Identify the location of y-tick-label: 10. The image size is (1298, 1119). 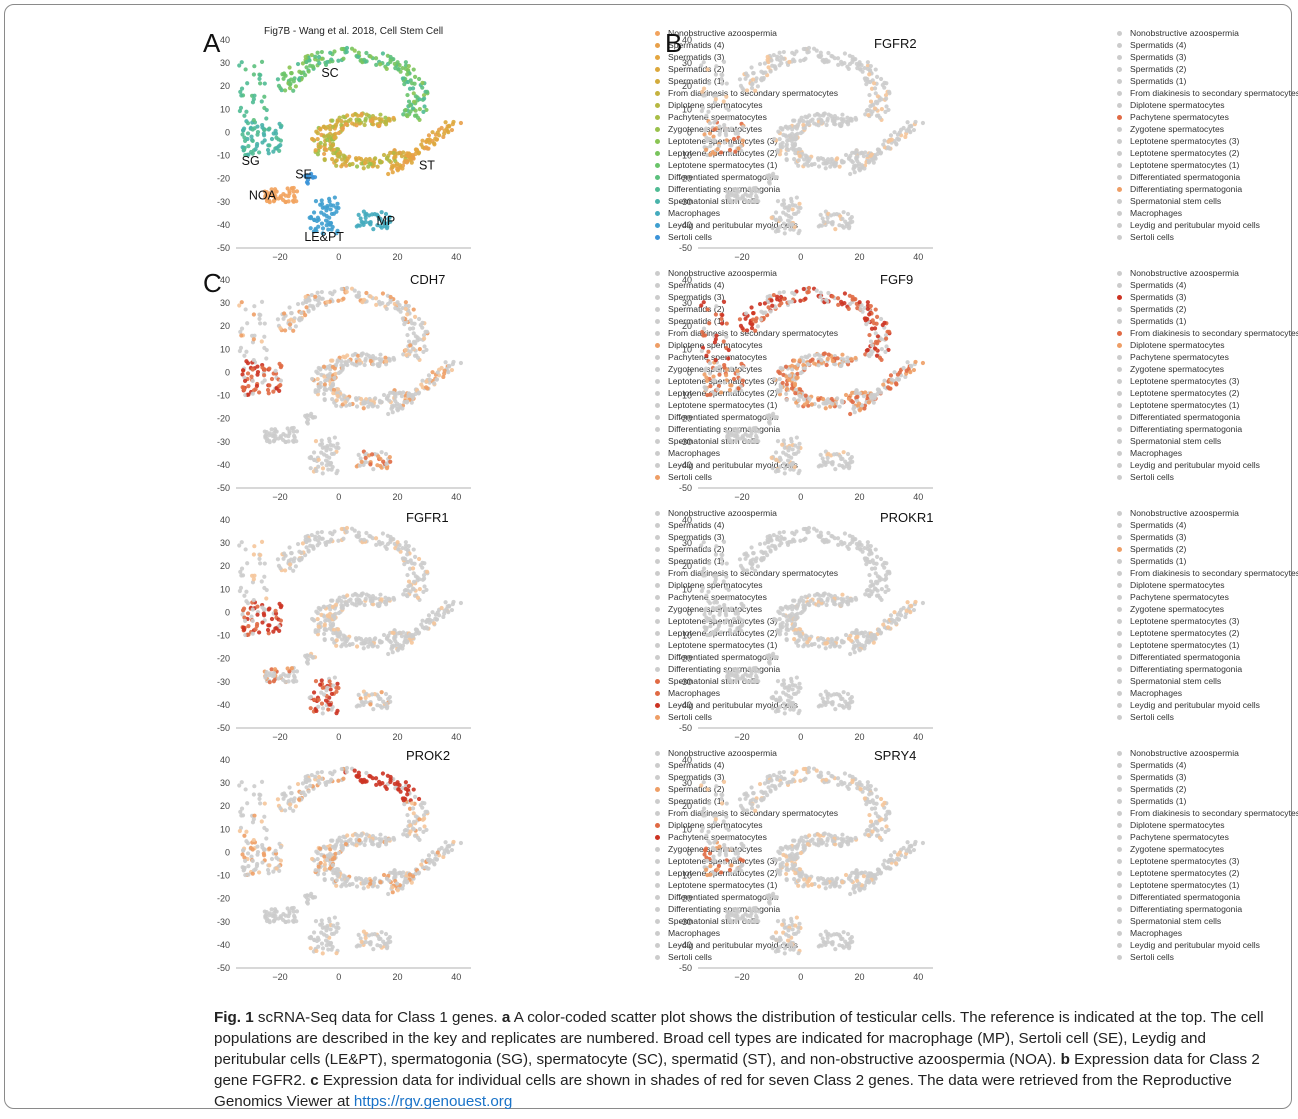
(225, 109).